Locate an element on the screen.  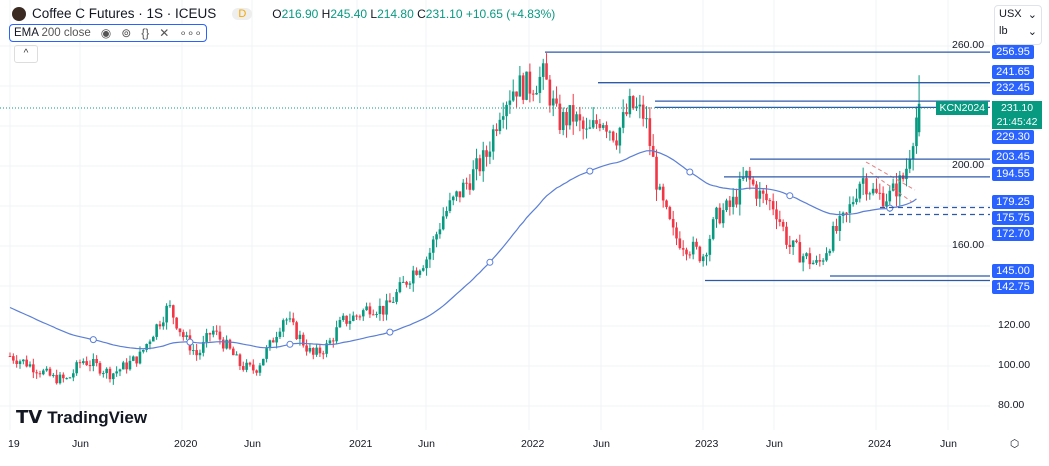
level-price-tag: 256.95 is located at coordinates (1013, 52).